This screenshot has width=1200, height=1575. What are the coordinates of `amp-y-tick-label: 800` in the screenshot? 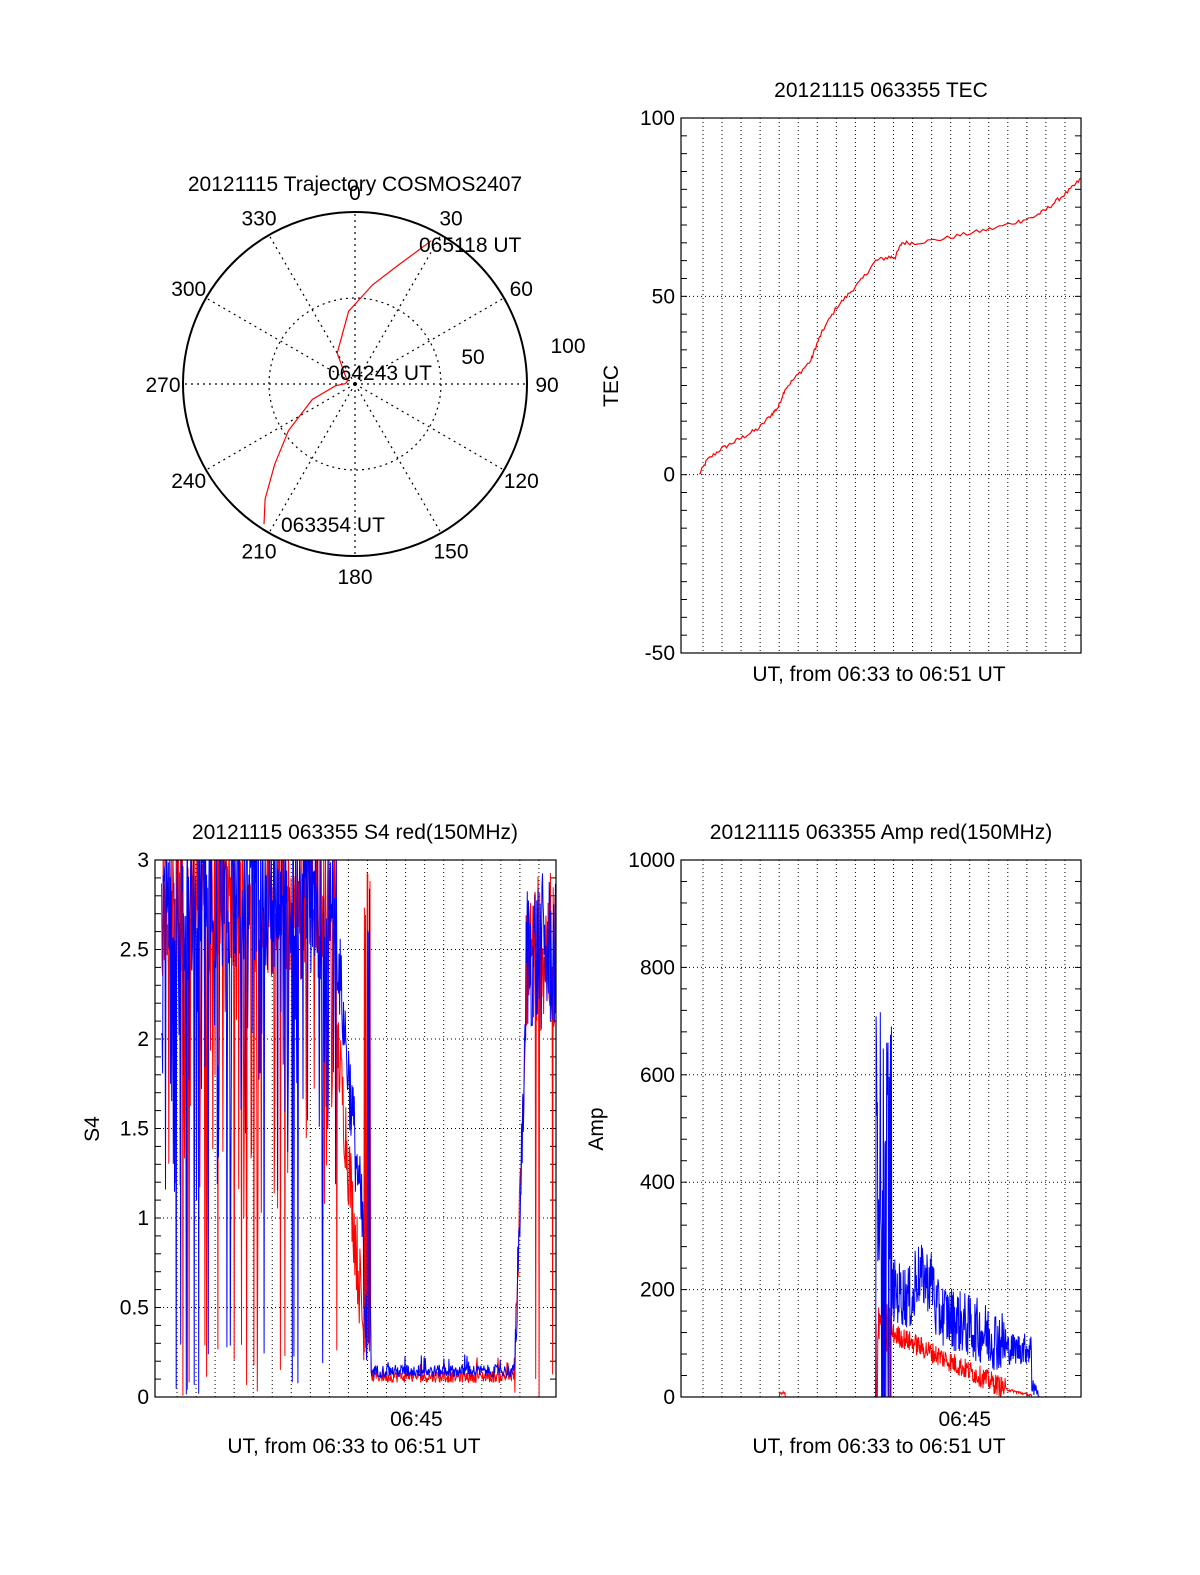 It's located at (657, 967).